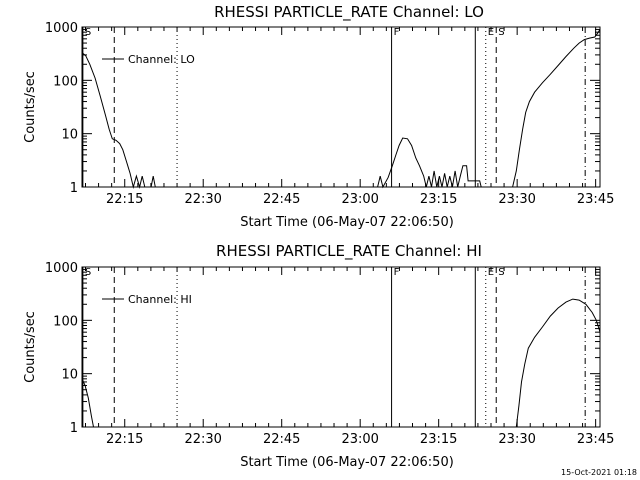 Image resolution: width=640 pixels, height=480 pixels. Describe the element at coordinates (349, 12) in the screenshot. I see `chart-title: RHESSI PARTICLE_RATE Channel: LO` at that location.